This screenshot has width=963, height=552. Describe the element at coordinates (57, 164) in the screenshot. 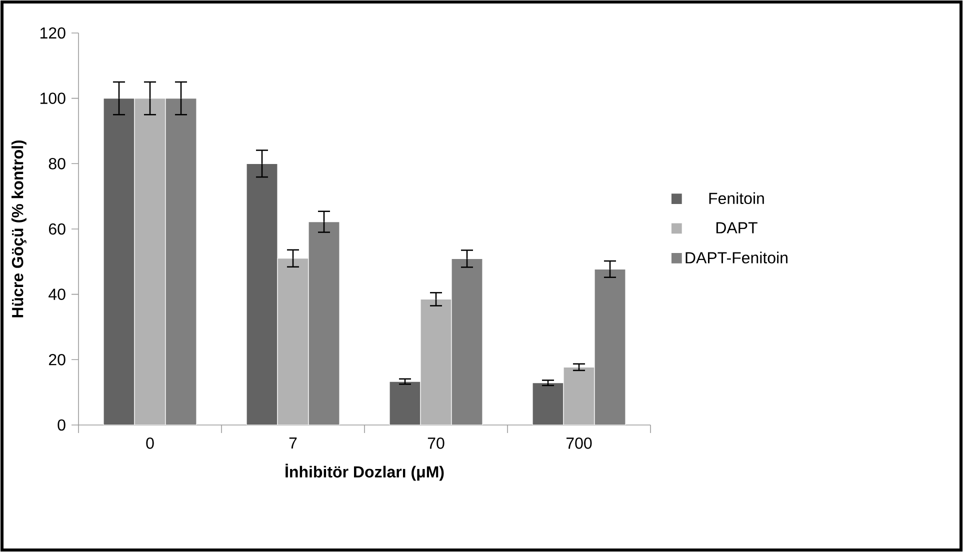

I see `y-tick-label: 80` at that location.